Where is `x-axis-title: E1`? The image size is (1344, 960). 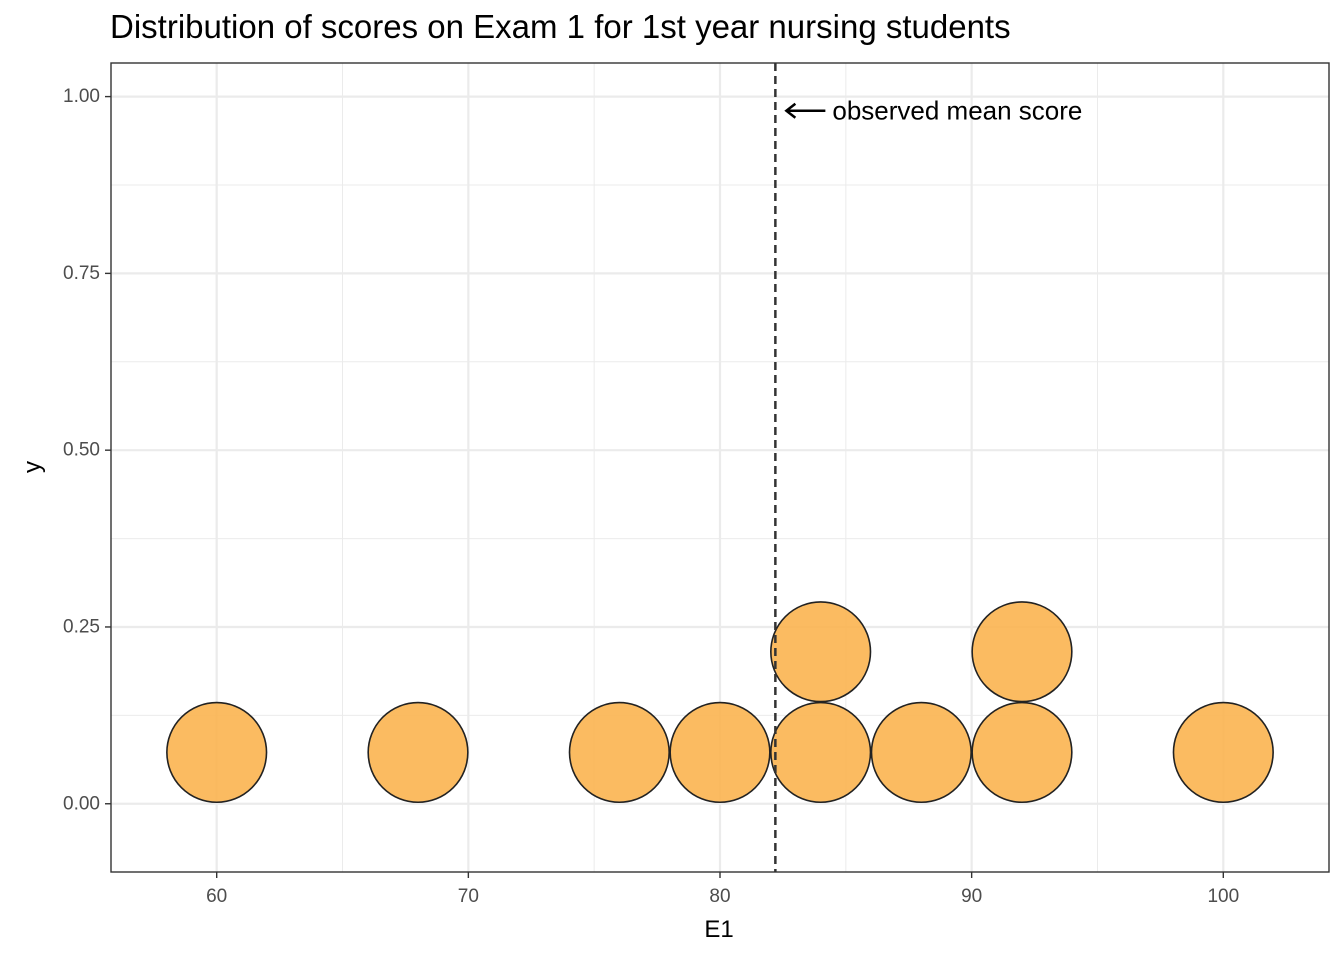 x-axis-title: E1 is located at coordinates (718, 929).